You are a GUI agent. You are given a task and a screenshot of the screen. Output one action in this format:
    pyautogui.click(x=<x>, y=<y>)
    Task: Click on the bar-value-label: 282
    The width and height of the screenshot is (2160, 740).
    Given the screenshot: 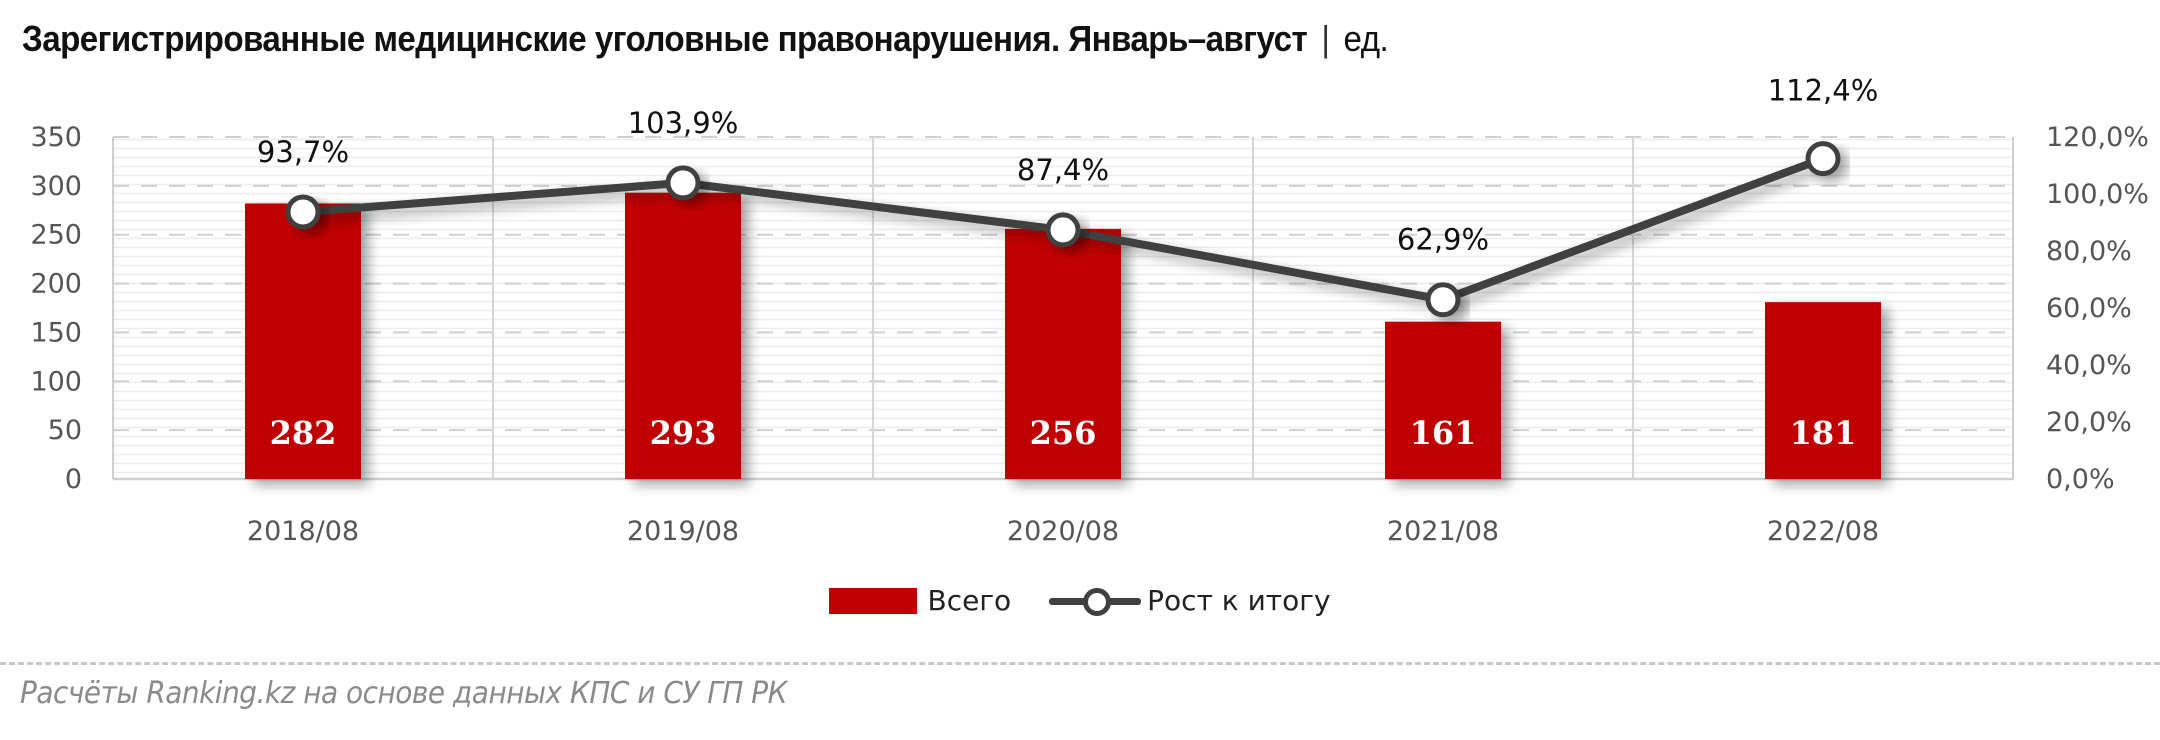 What is the action you would take?
    pyautogui.click(x=303, y=433)
    